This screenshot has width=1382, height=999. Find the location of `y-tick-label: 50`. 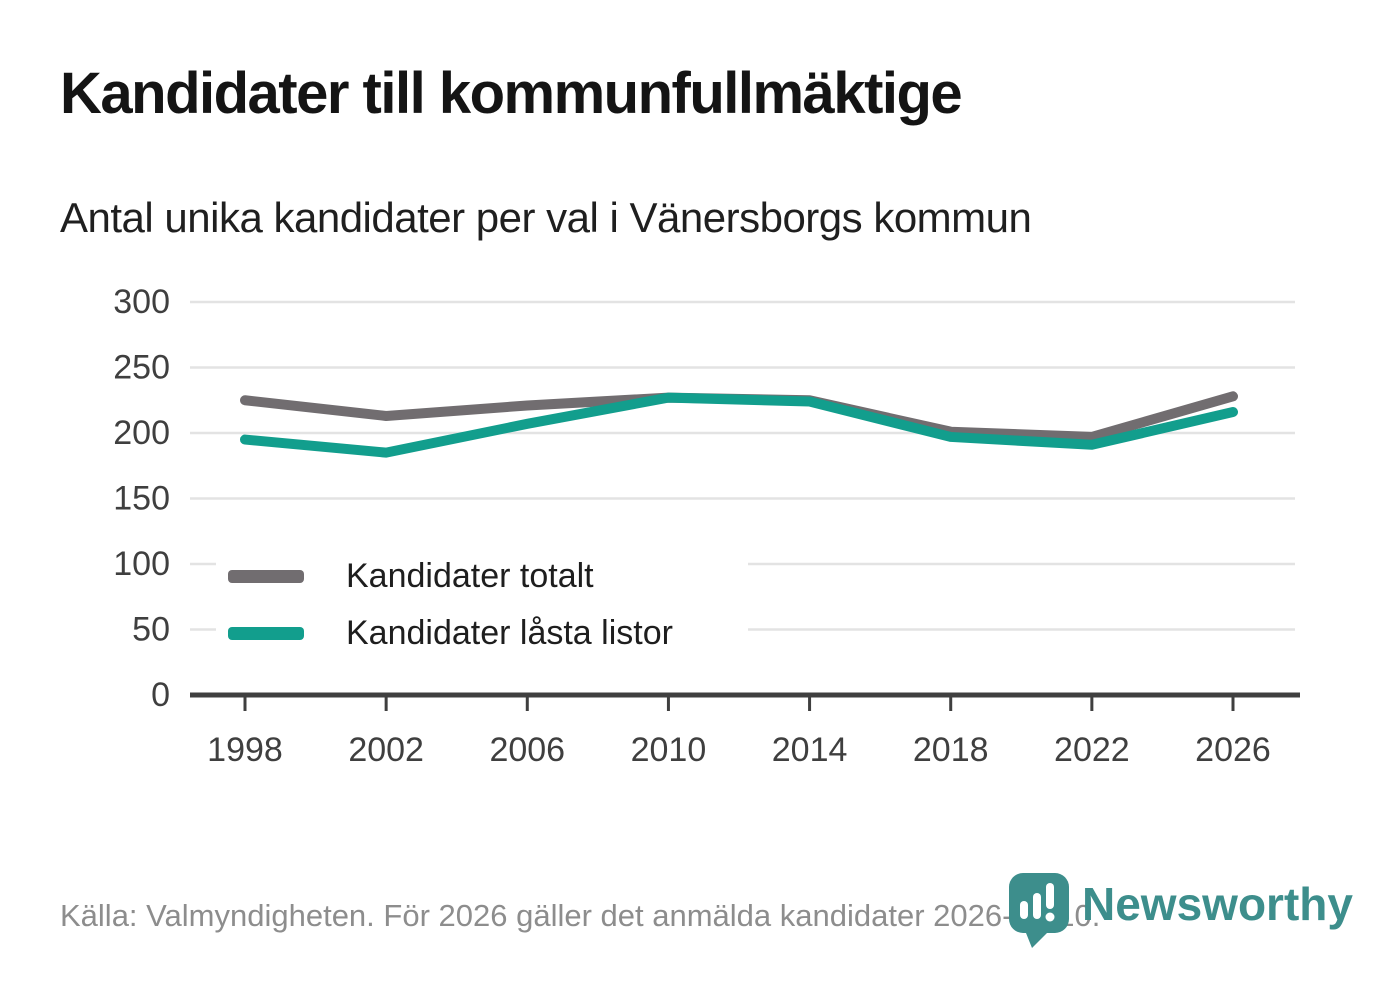

y-tick-label: 50 is located at coordinates (151, 630).